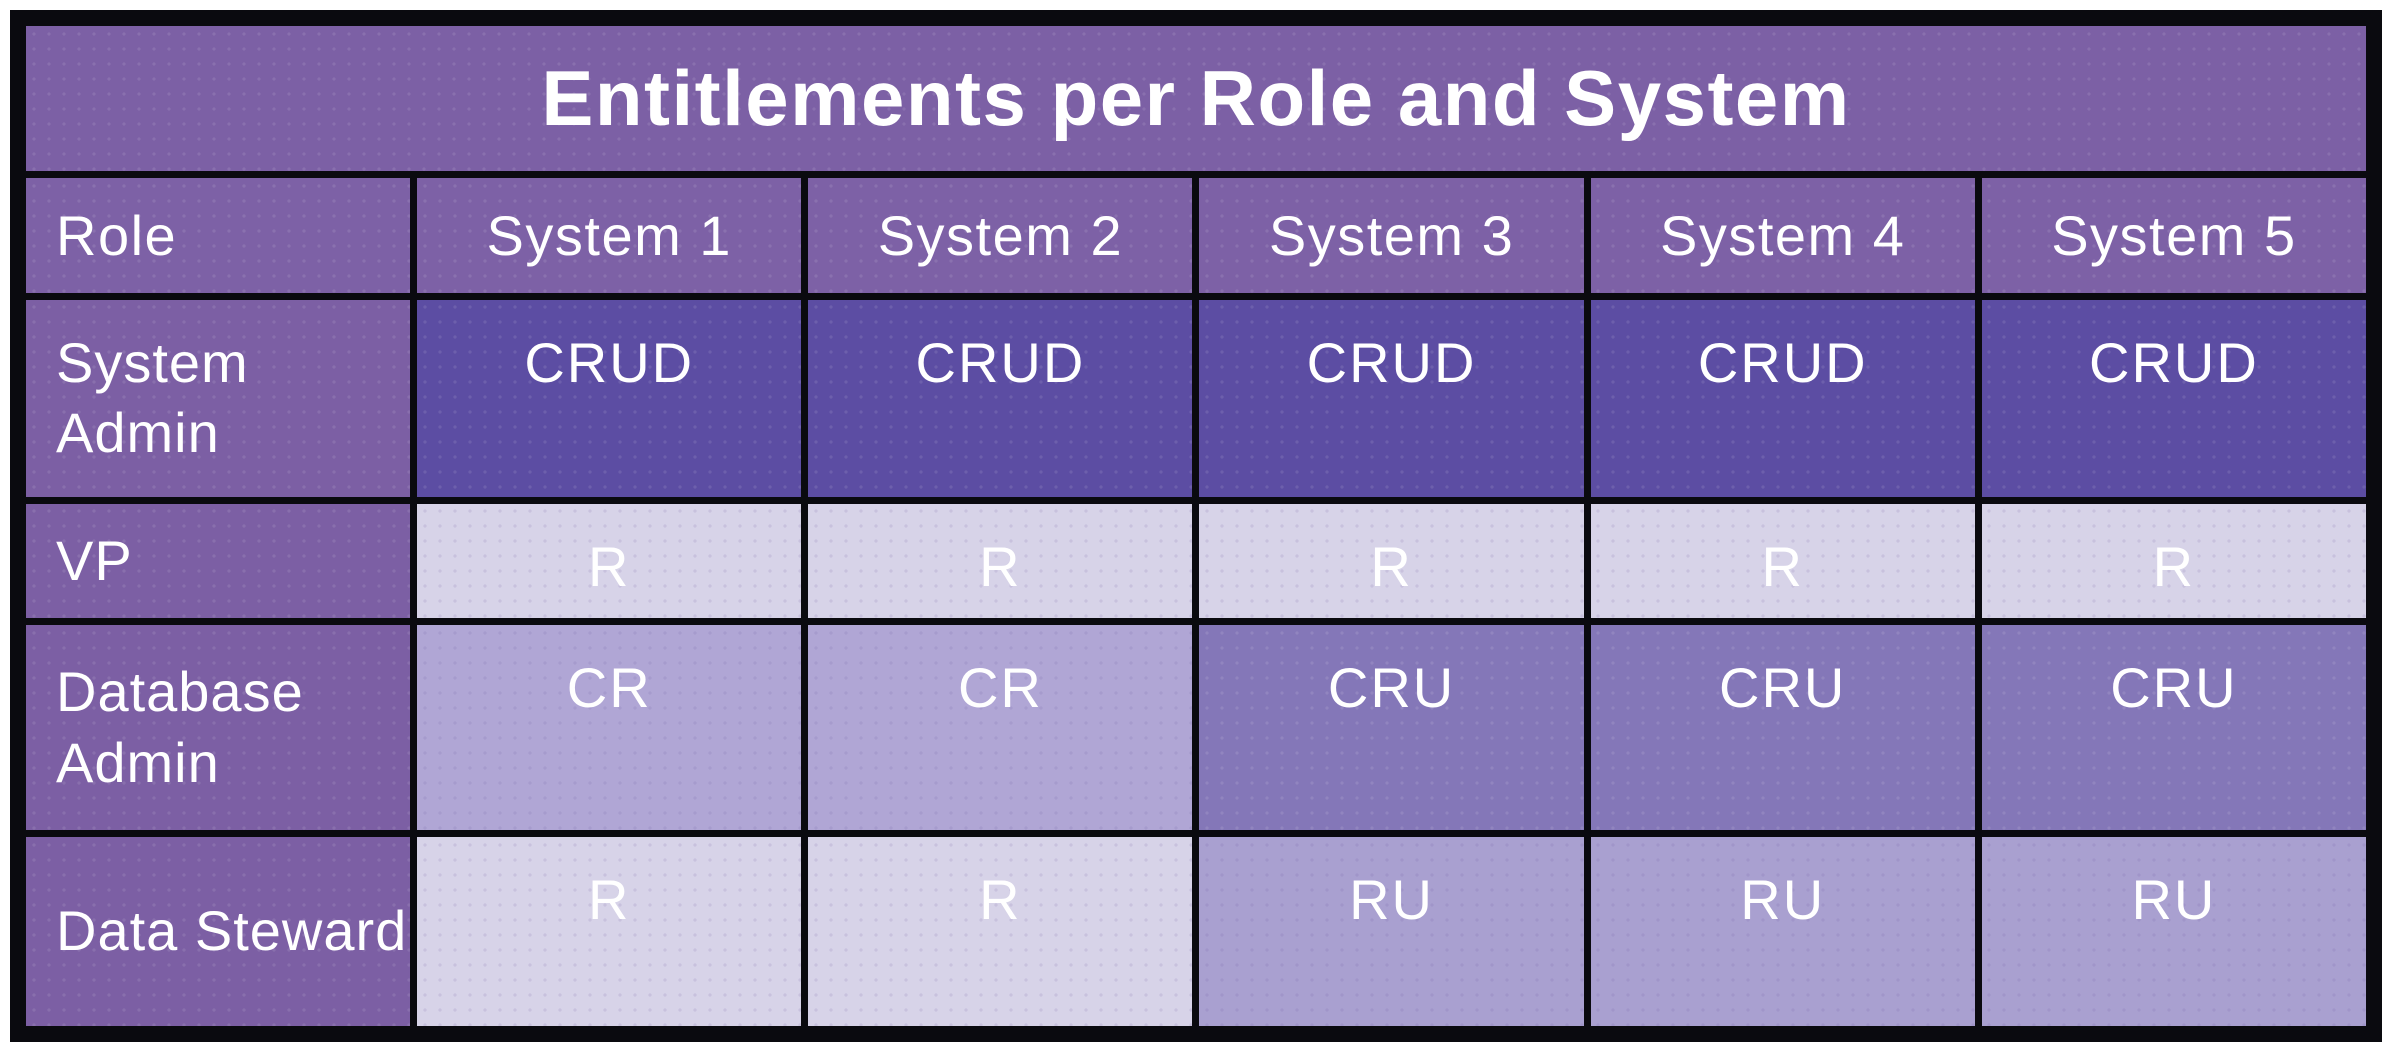 The width and height of the screenshot is (2392, 1054). Describe the element at coordinates (1391, 235) in the screenshot. I see `column-header-system-3: System 3` at that location.